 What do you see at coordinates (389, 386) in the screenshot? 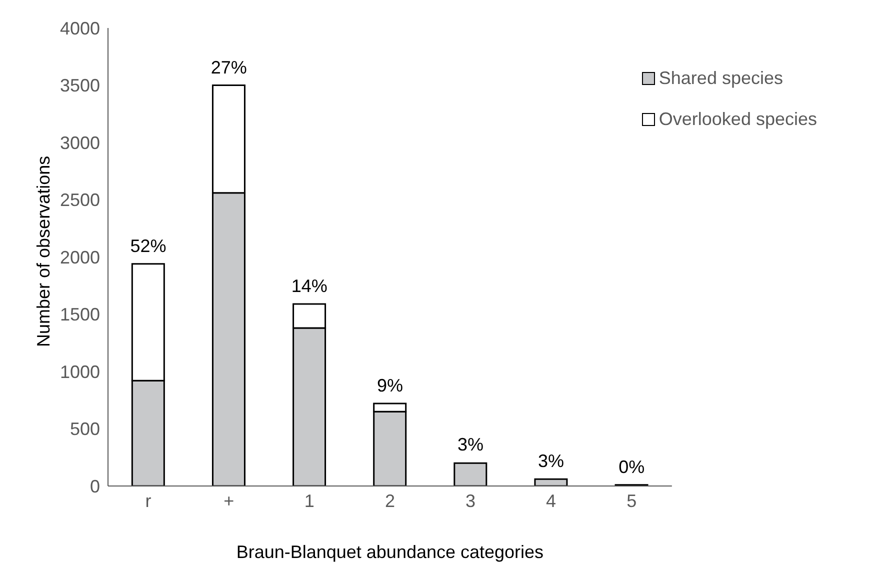
I see `annotation: 9%` at bounding box center [389, 386].